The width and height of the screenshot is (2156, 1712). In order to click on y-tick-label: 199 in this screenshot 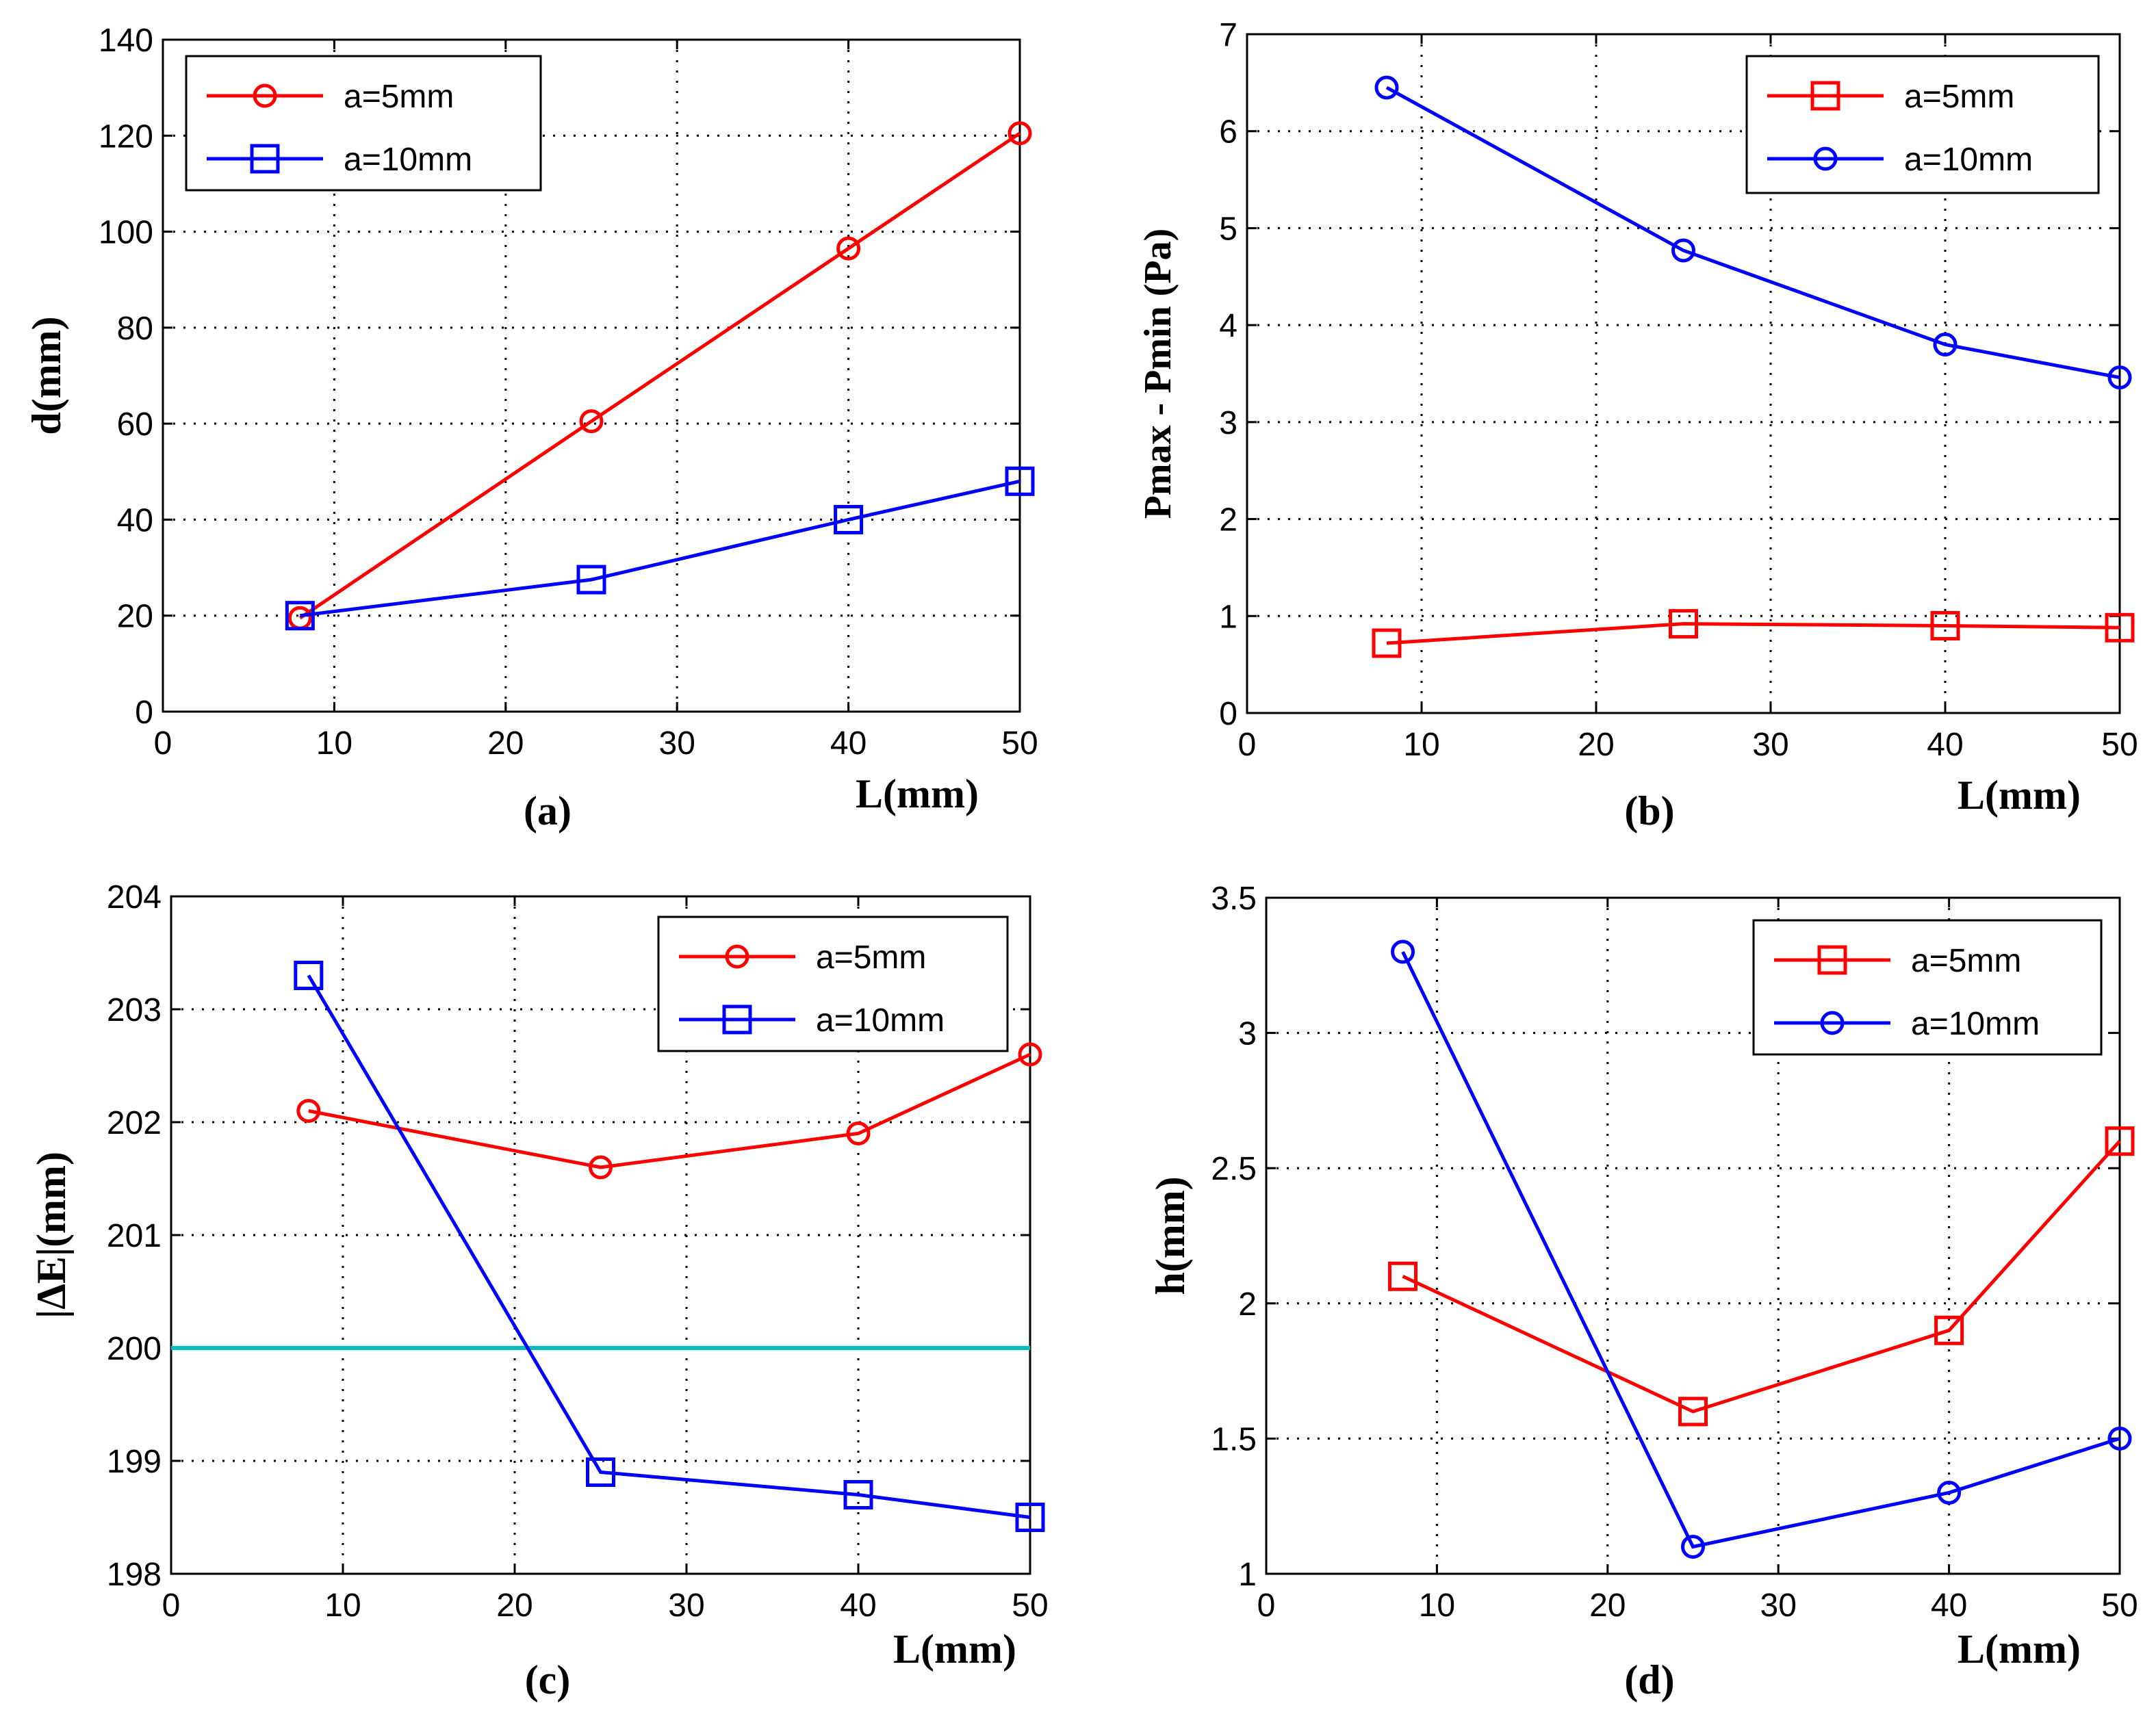, I will do `click(134, 1462)`.